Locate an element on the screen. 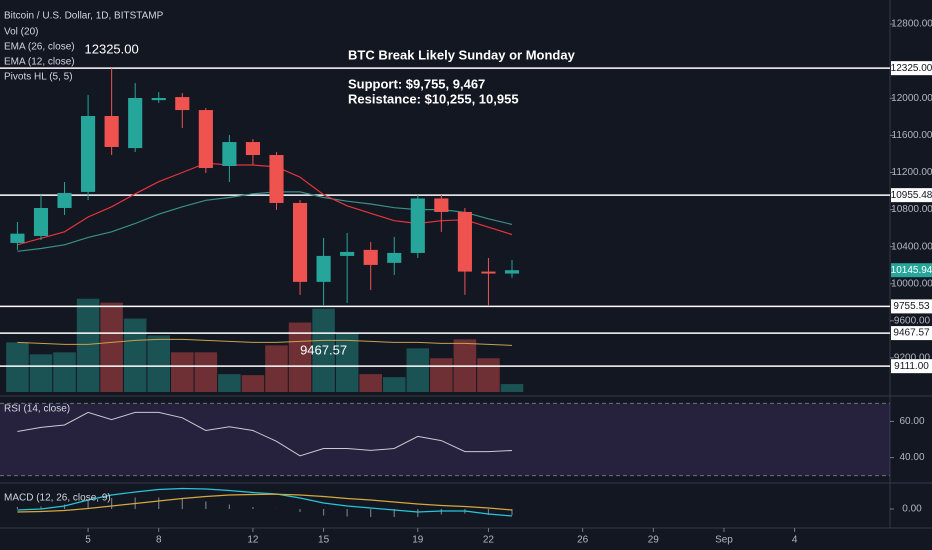 This screenshot has width=932, height=550. pivot-label: 9467.57 is located at coordinates (323, 350).